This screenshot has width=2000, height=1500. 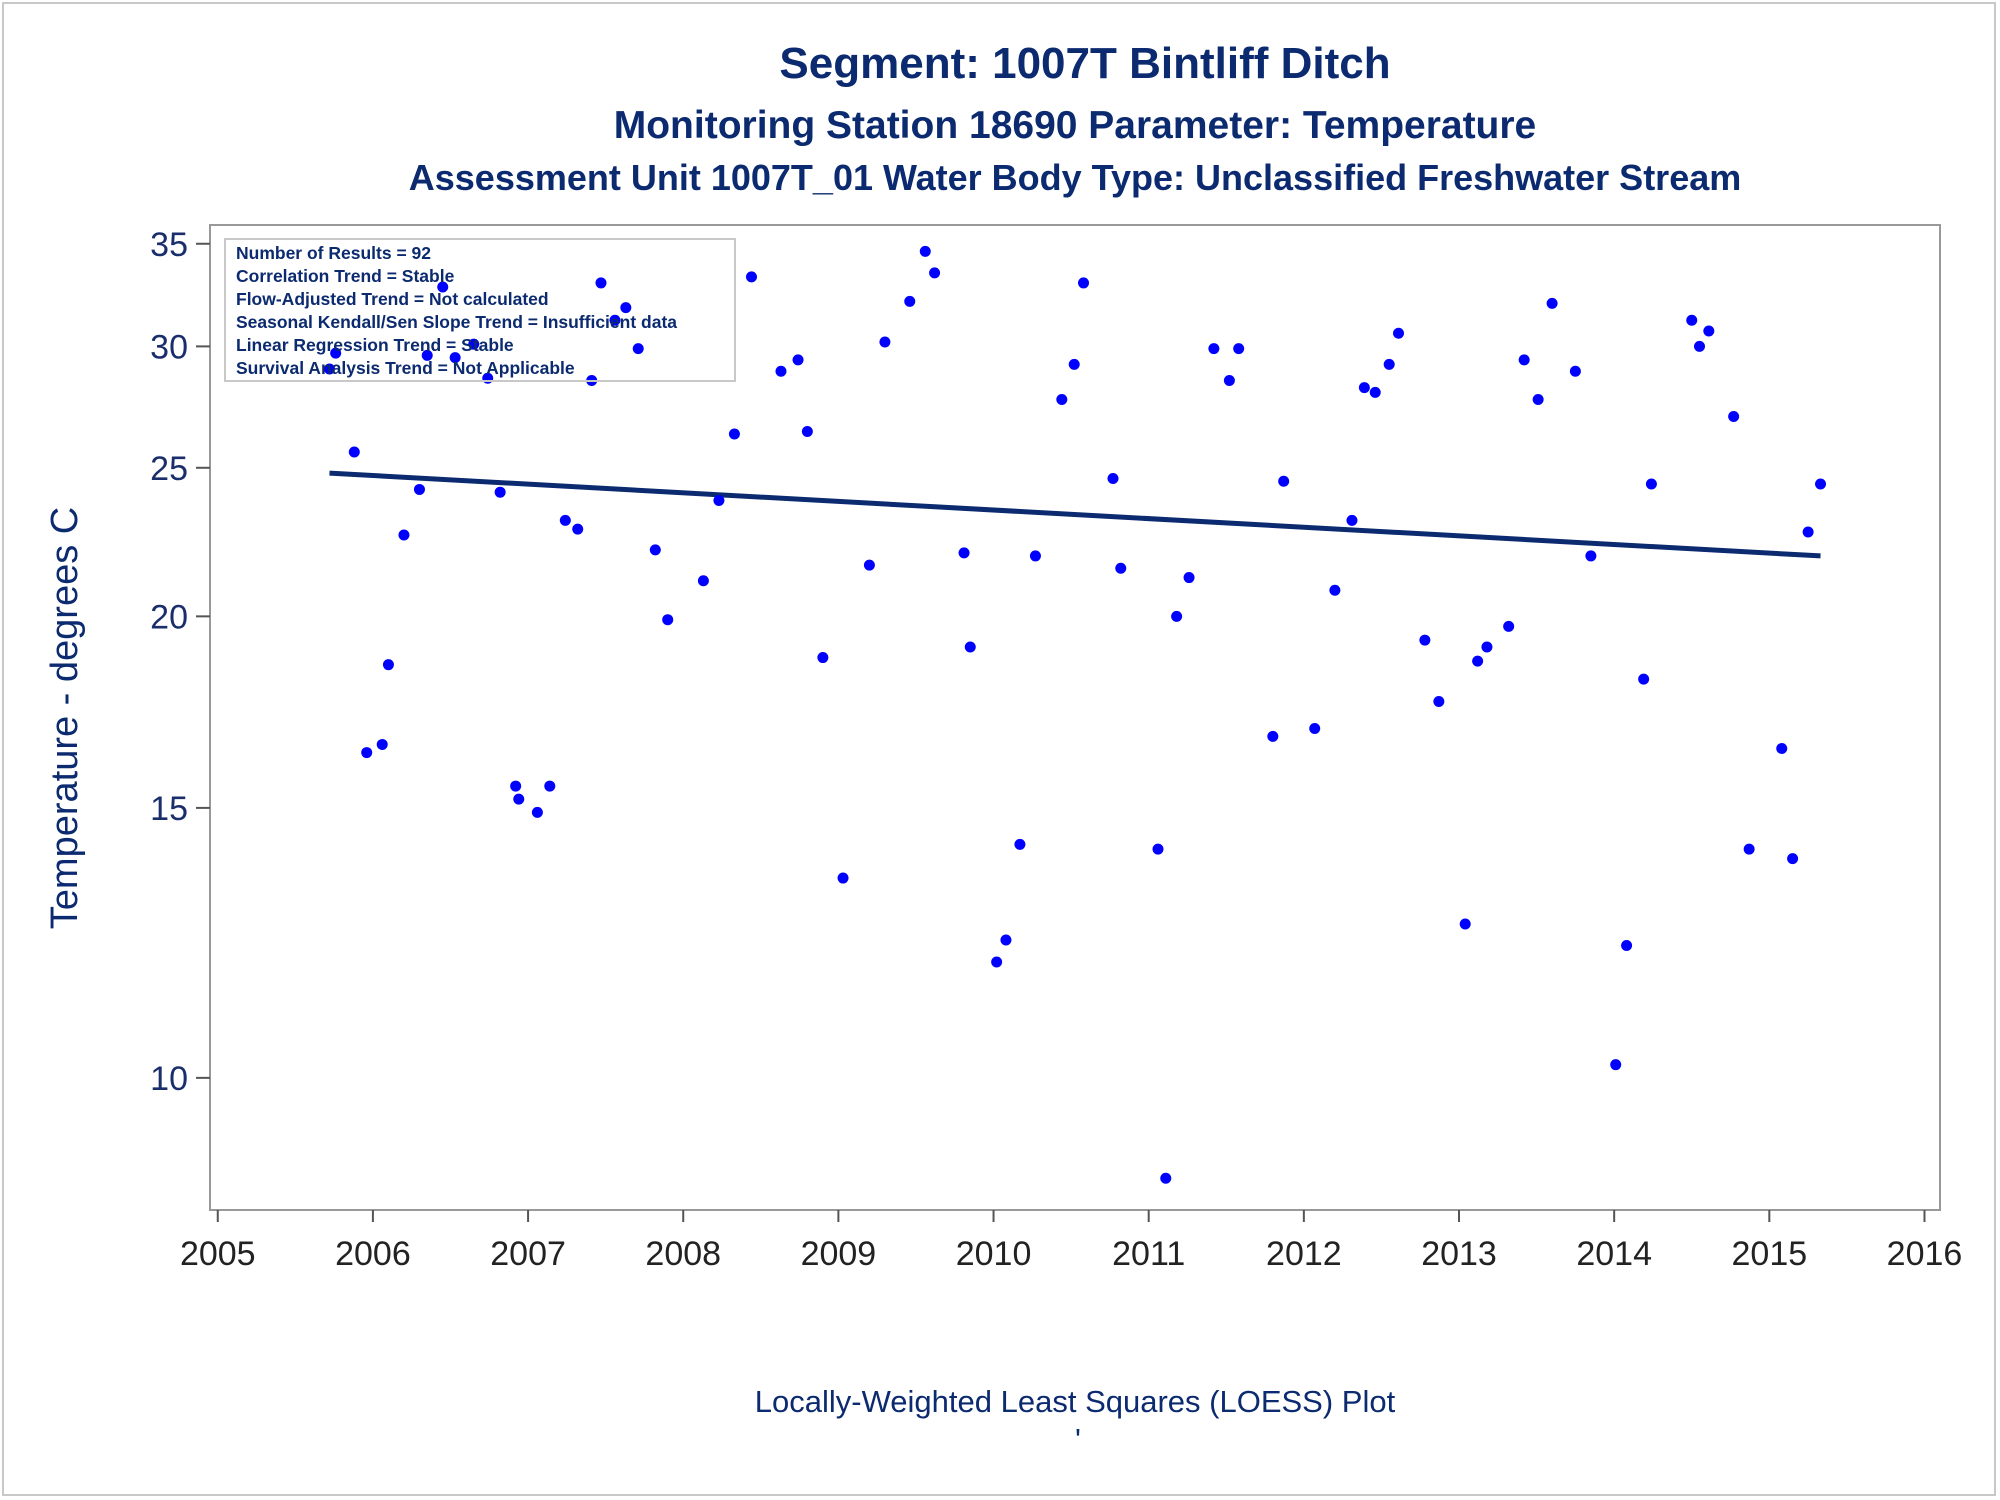 What do you see at coordinates (994, 1254) in the screenshot?
I see `x-tick-label: 2010` at bounding box center [994, 1254].